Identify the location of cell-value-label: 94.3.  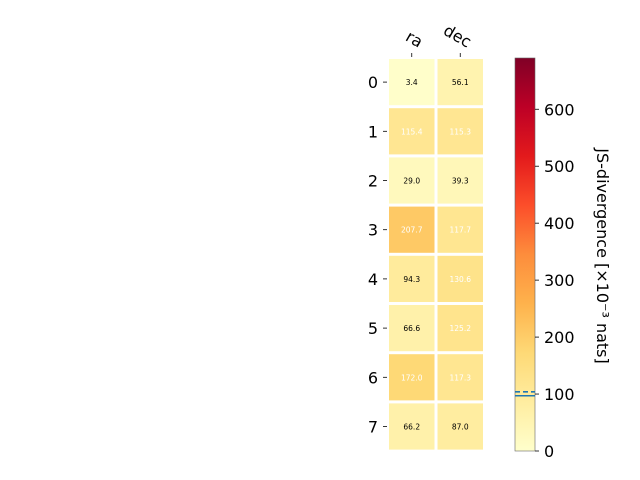
(411, 279).